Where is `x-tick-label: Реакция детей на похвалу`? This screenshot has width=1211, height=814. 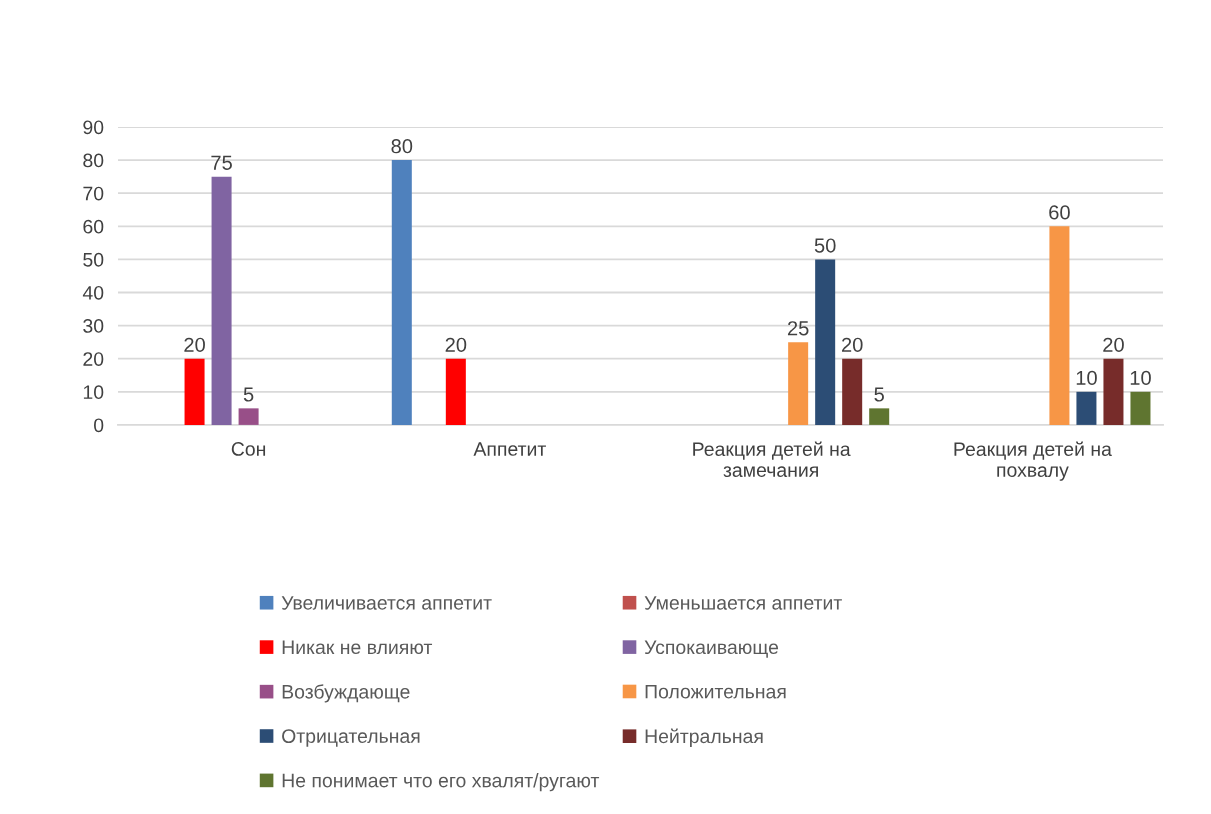 x-tick-label: Реакция детей на похвалу is located at coordinates (1033, 461).